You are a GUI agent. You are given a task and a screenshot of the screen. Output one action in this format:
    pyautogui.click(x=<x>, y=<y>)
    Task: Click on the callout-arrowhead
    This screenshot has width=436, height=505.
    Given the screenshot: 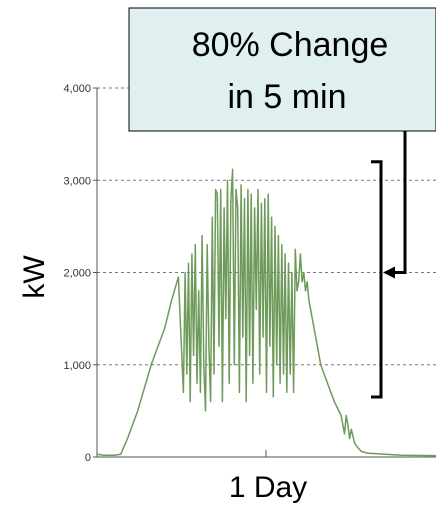 What is the action you would take?
    pyautogui.click(x=389, y=272)
    